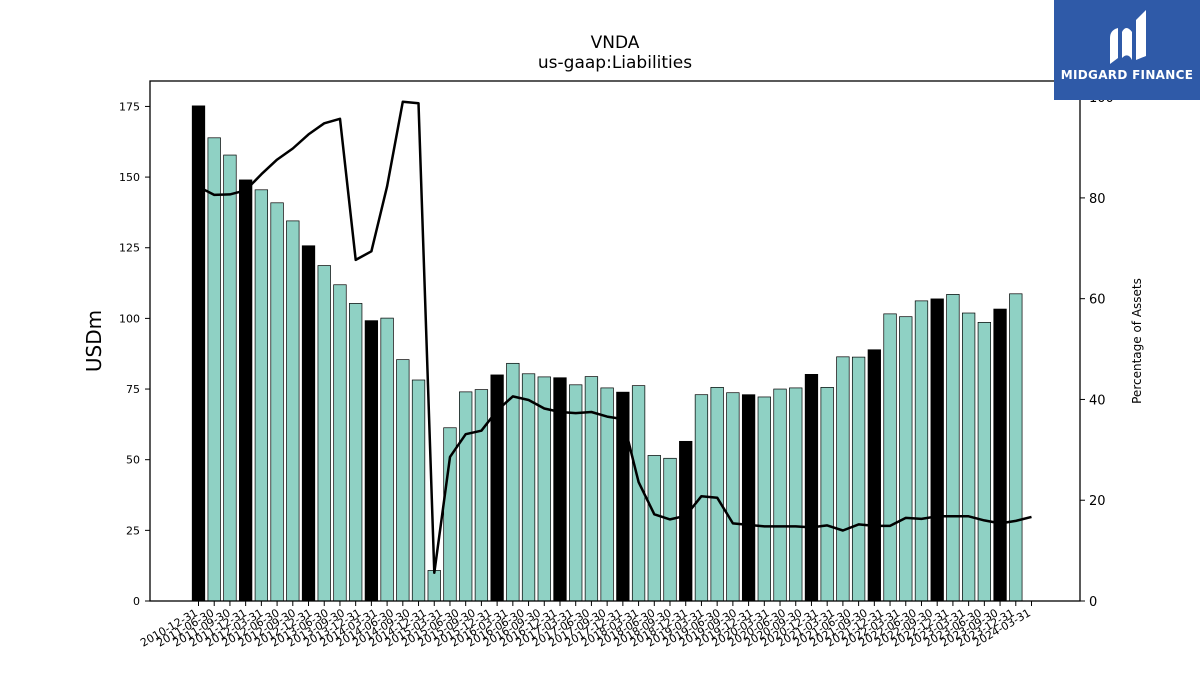 The height and width of the screenshot is (675, 1200). Describe the element at coordinates (133, 460) in the screenshot. I see `y-tick-label: 50` at that location.